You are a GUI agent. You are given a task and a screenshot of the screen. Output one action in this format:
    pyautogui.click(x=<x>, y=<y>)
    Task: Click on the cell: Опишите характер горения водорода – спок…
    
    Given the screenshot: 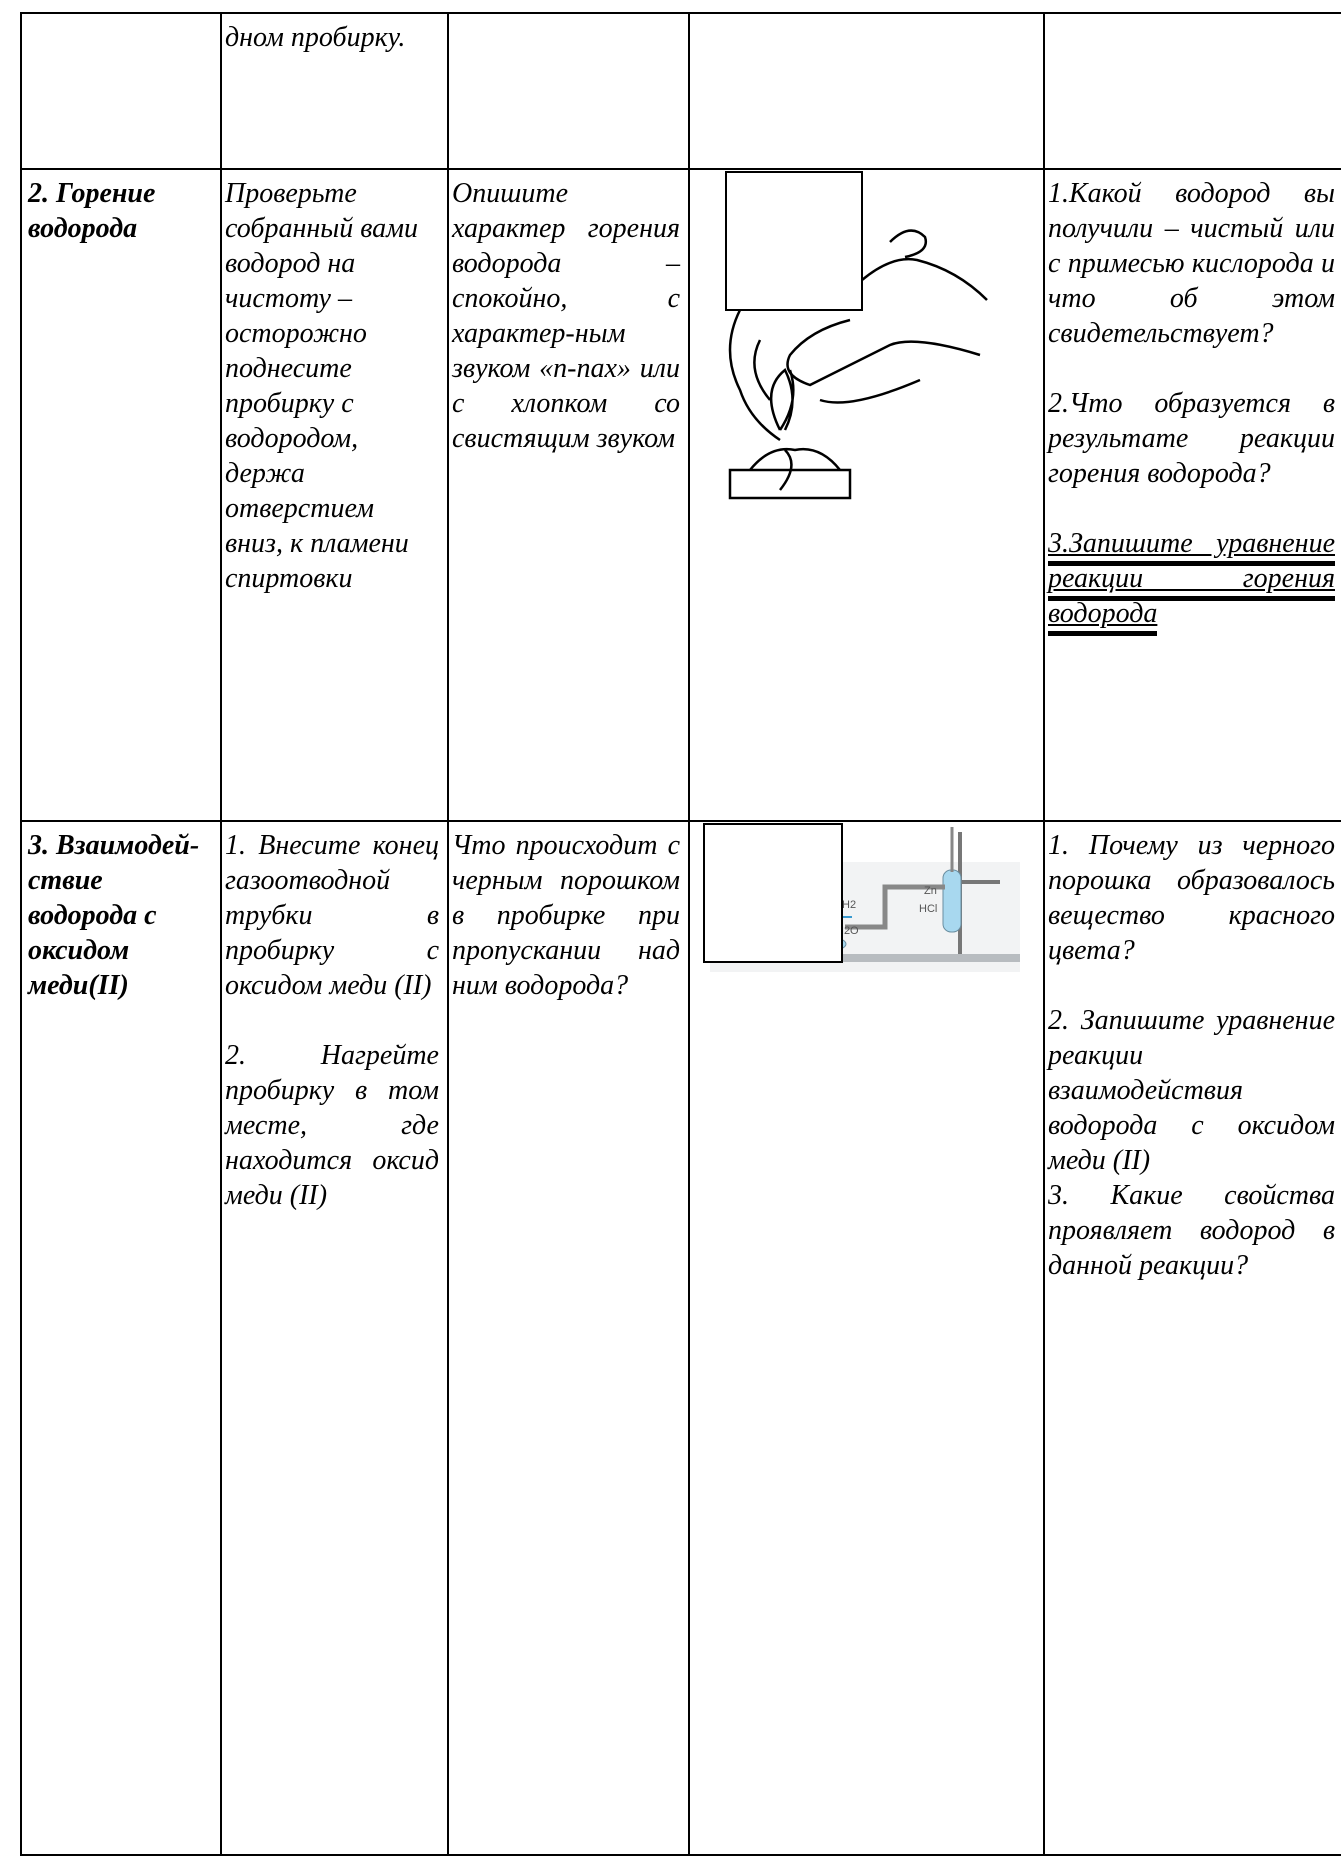 What is the action you would take?
    pyautogui.click(x=568, y=495)
    